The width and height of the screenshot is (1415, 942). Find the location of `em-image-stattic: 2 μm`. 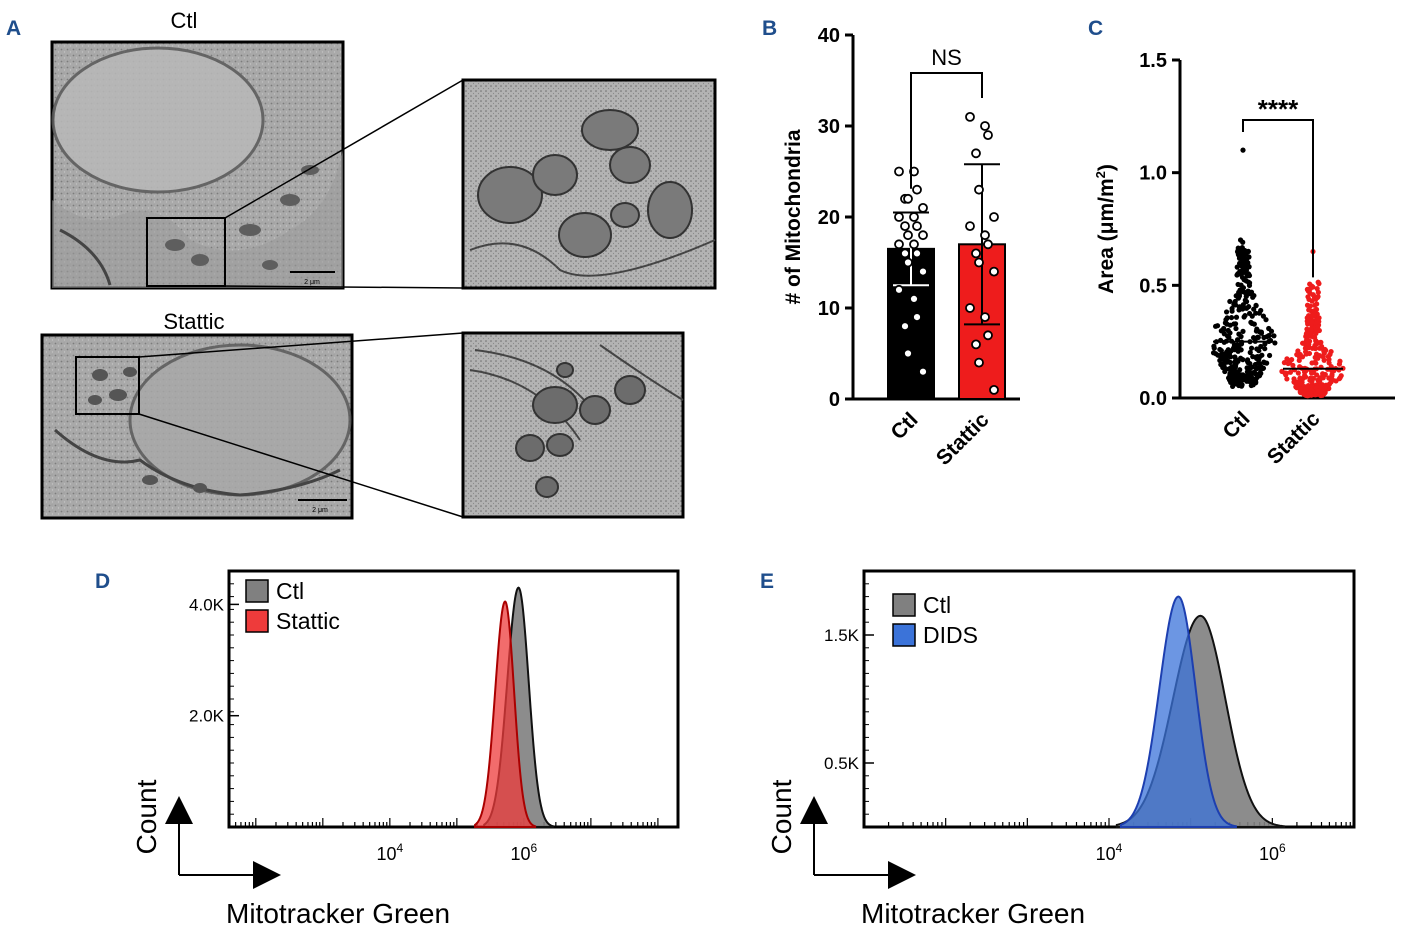

em-image-stattic: 2 μm is located at coordinates (197, 426).